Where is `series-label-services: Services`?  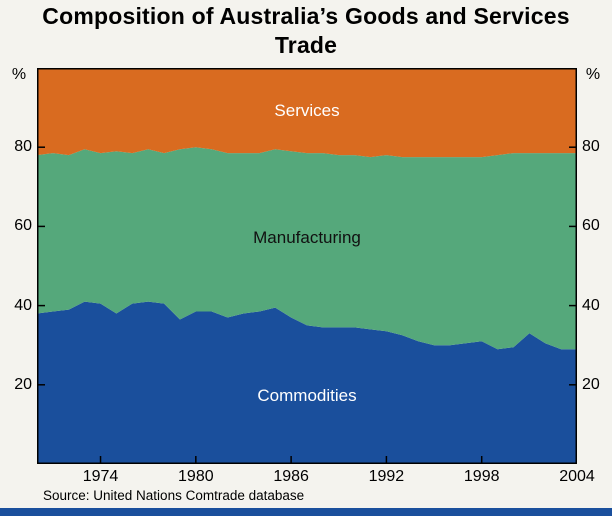
series-label-services: Services is located at coordinates (307, 110).